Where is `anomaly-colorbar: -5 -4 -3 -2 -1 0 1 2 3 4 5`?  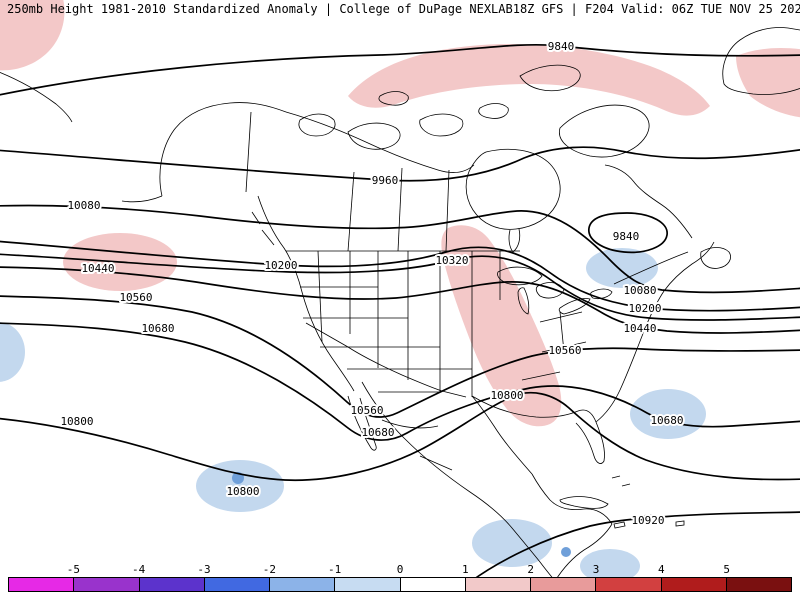
anomaly-colorbar: -5 -4 -3 -2 -1 0 1 2 3 4 5 is located at coordinates (400, 577).